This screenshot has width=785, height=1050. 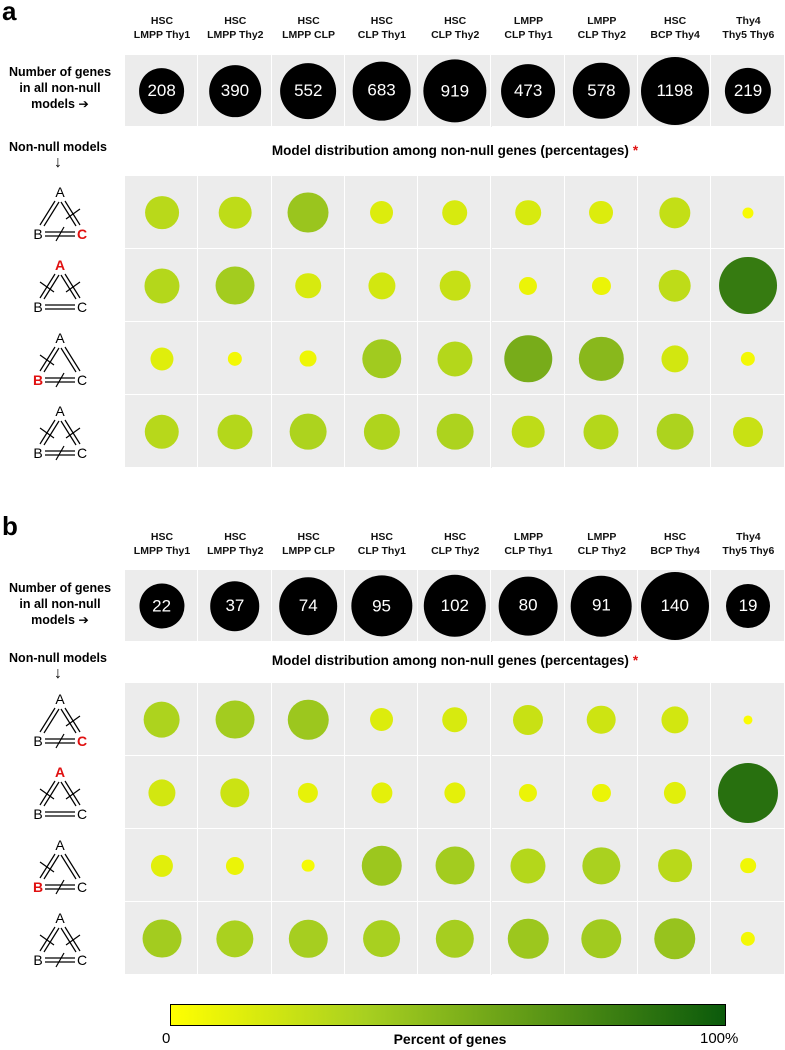 I want to click on gene-count-bubble: 473, so click(x=528, y=91).